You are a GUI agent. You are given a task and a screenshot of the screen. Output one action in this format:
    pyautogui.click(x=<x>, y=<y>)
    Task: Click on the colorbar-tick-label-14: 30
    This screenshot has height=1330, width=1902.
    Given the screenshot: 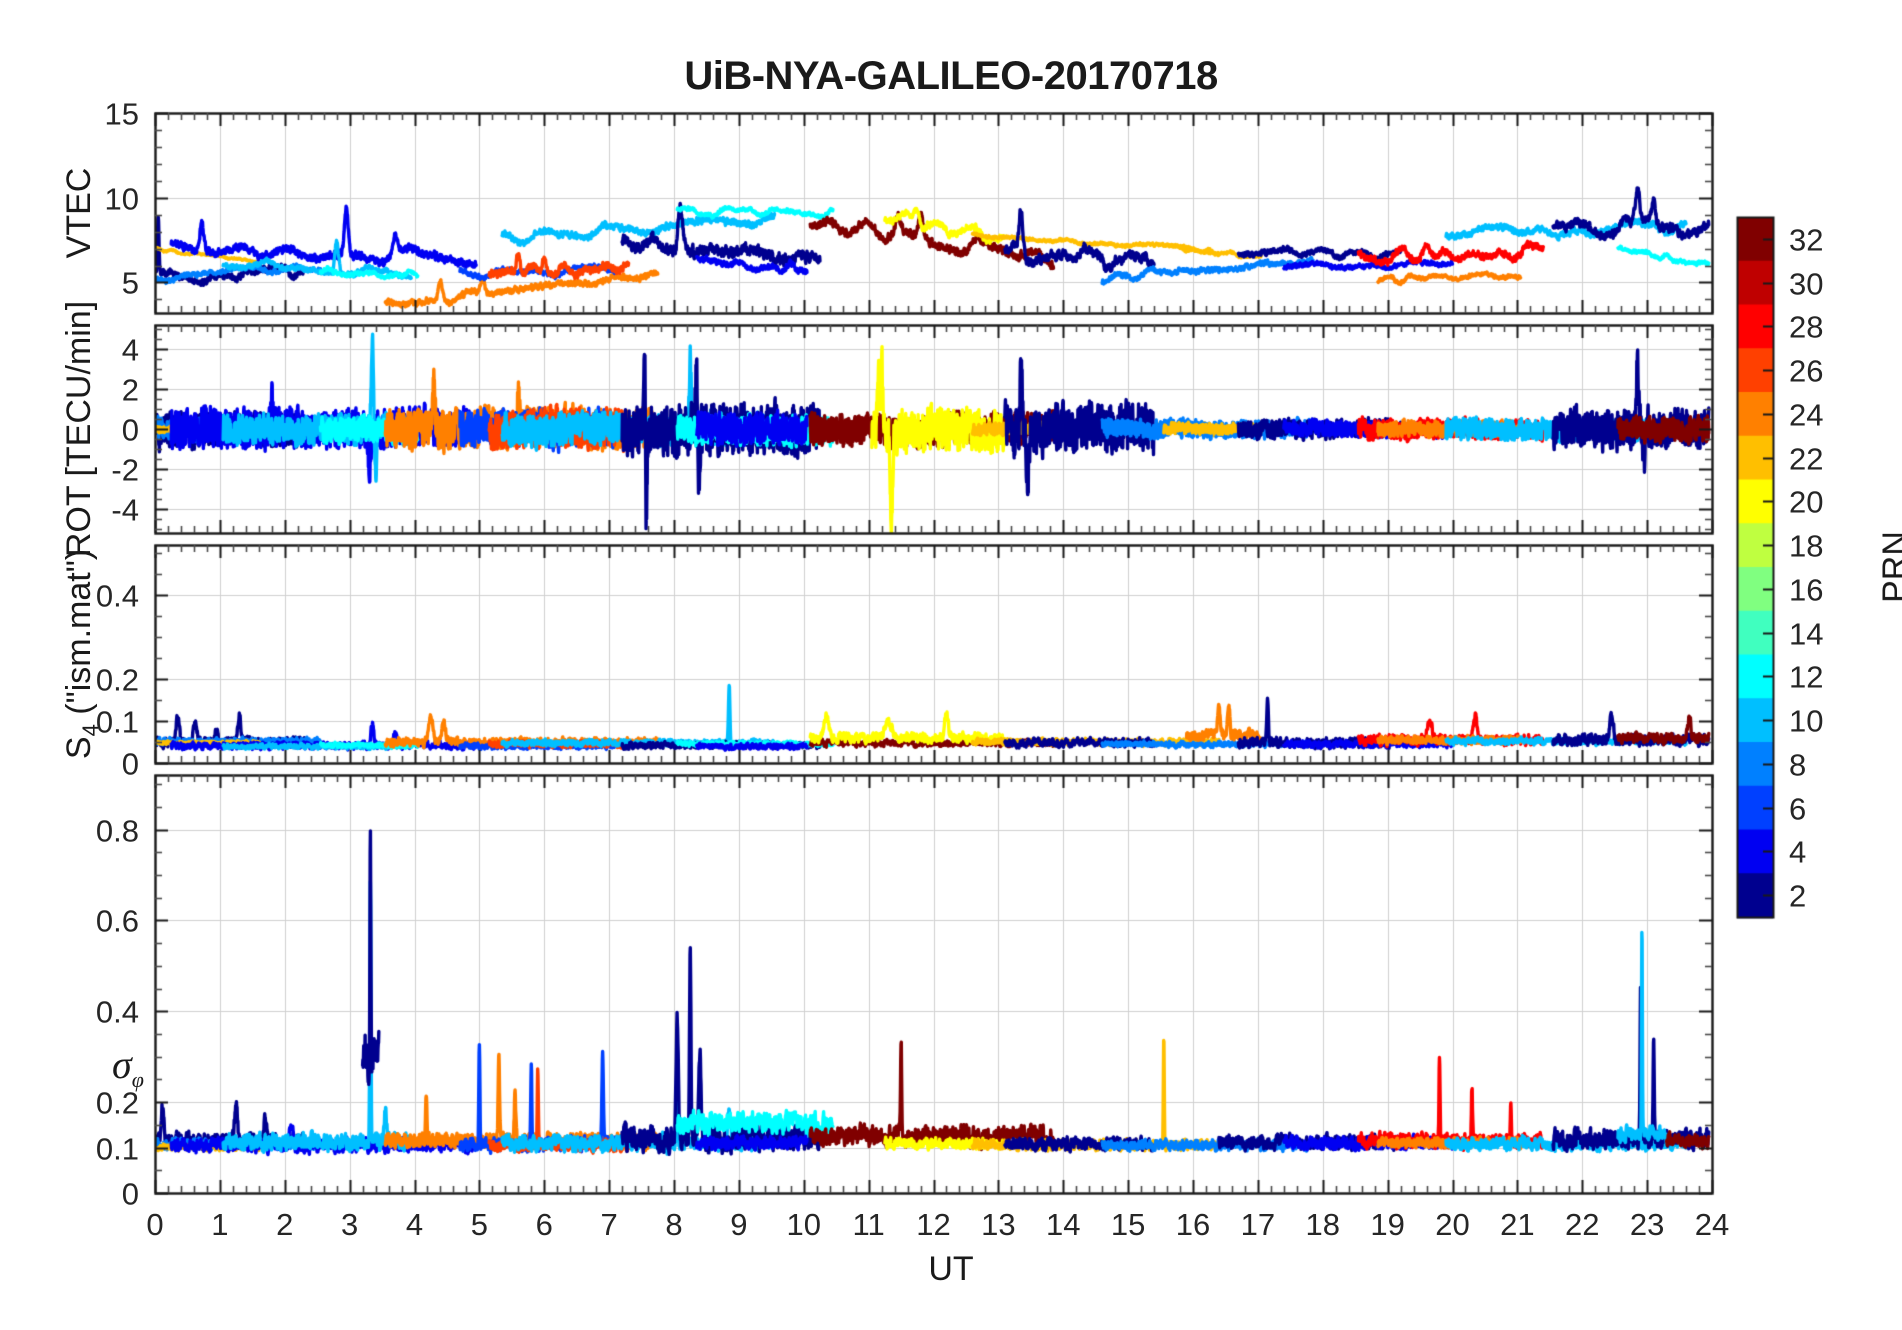 What is the action you would take?
    pyautogui.click(x=1806, y=283)
    